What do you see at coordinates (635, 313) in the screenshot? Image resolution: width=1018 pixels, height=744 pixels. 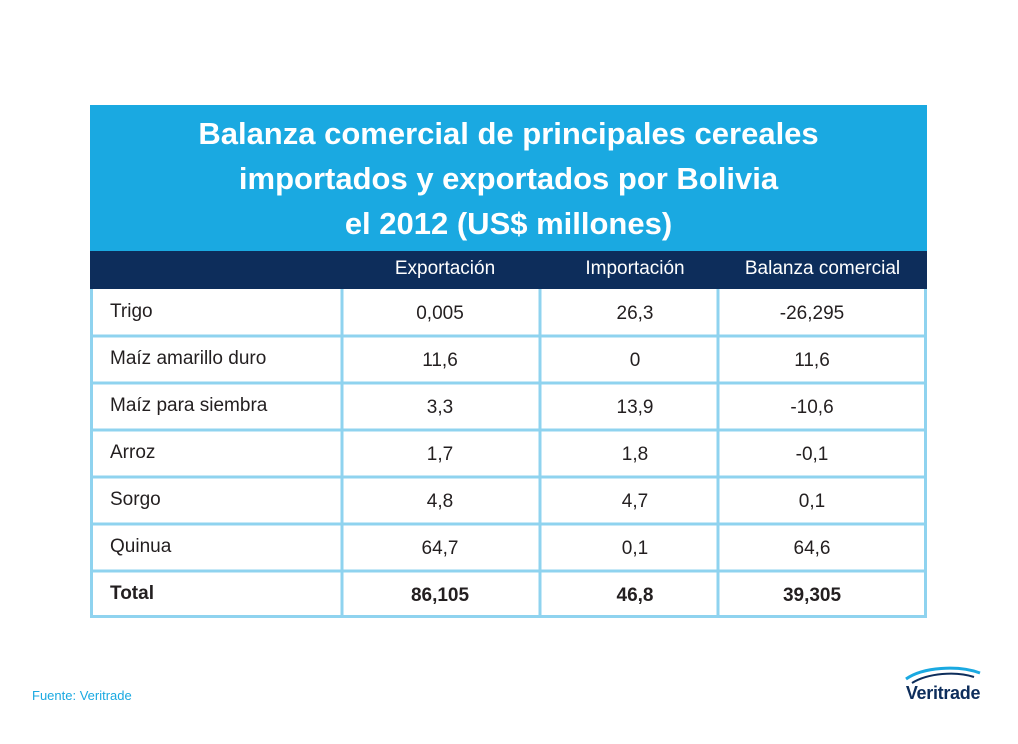 I see `table-cell: 26,3` at bounding box center [635, 313].